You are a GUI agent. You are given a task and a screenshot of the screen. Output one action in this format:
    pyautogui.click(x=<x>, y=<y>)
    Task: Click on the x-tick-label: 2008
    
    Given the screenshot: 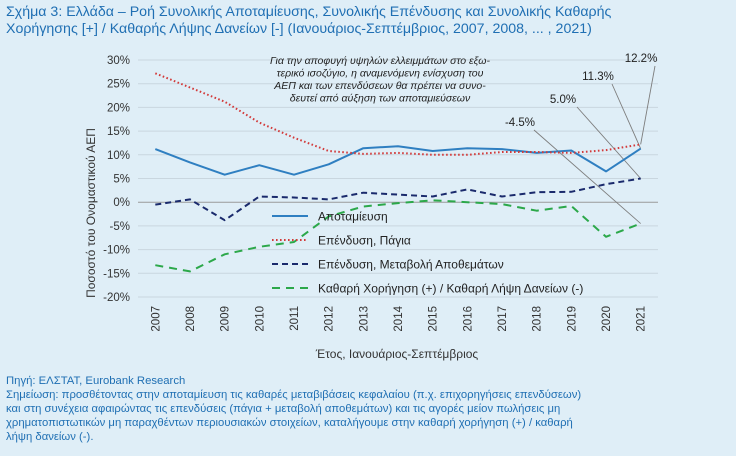 What is the action you would take?
    pyautogui.click(x=191, y=319)
    